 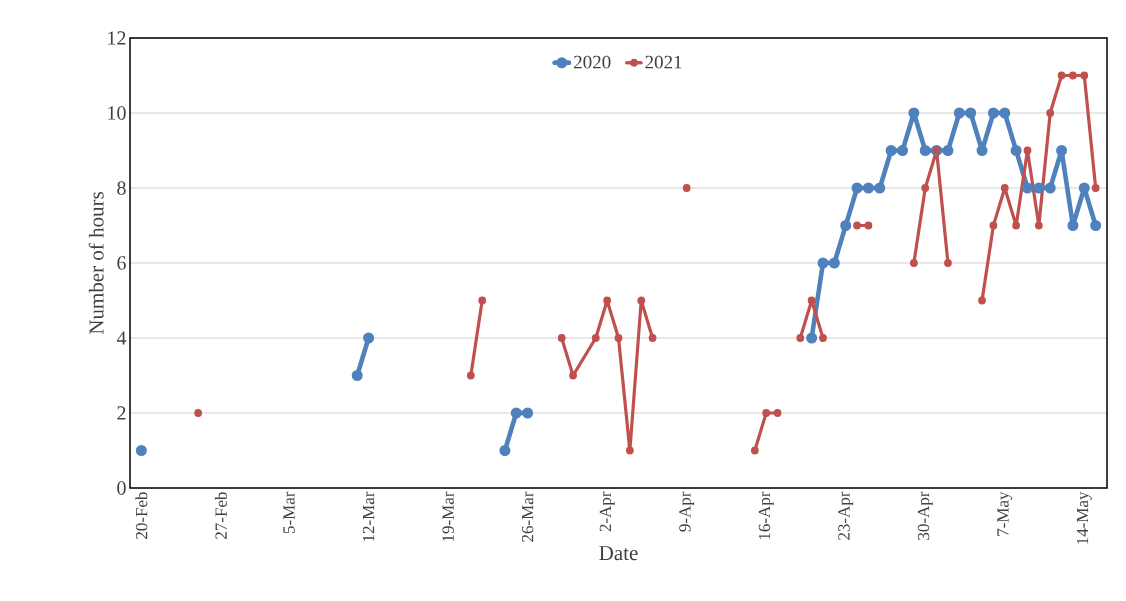 What do you see at coordinates (368, 516) in the screenshot?
I see `x-tick-label: 12-Mar` at bounding box center [368, 516].